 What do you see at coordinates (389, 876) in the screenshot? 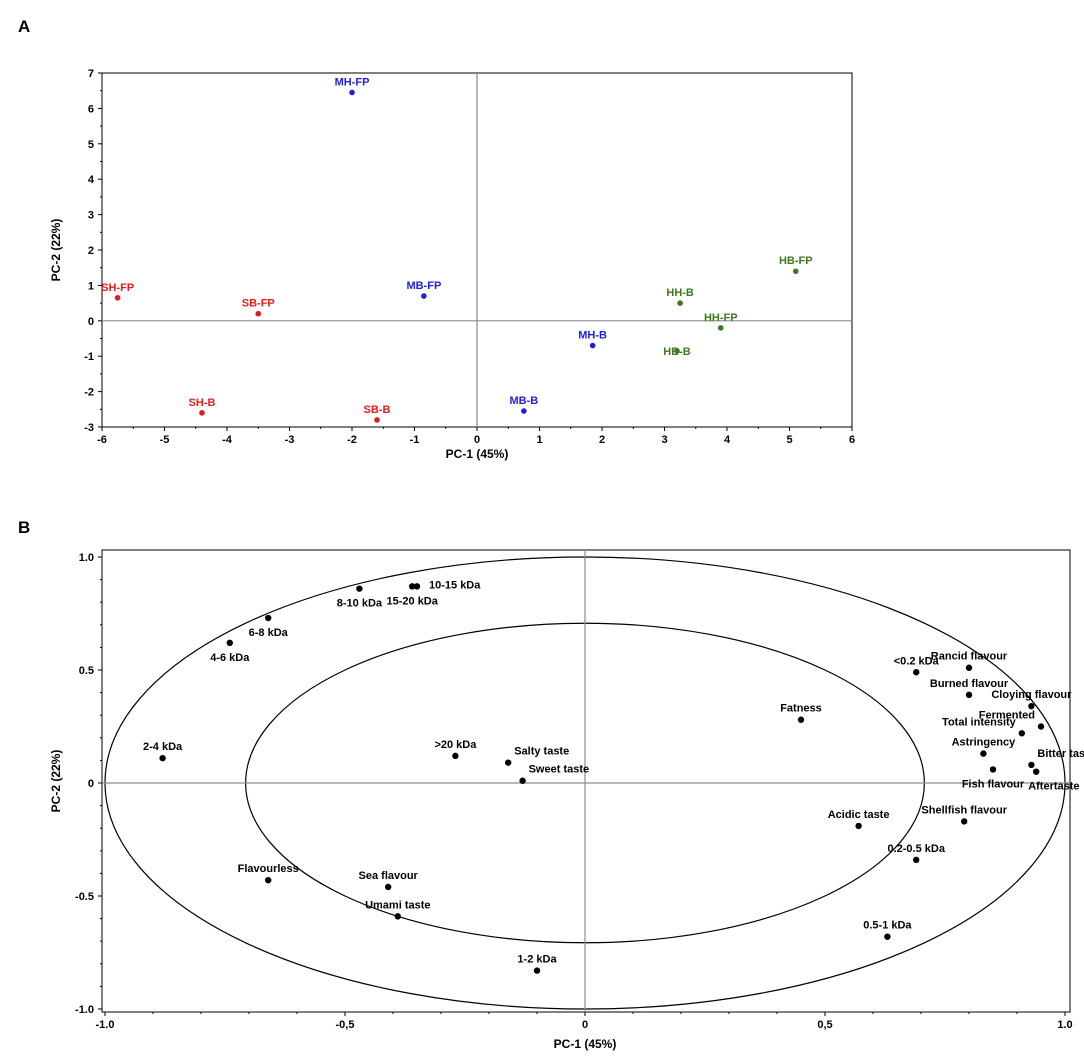
I see `loading-label: Sea flavour` at bounding box center [389, 876].